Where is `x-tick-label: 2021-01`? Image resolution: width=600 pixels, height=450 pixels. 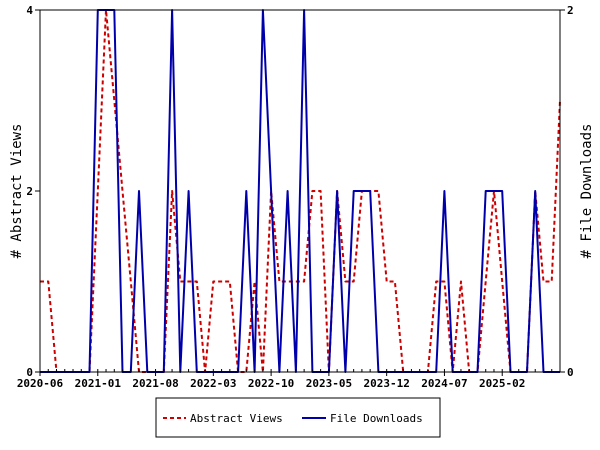 x-tick-label: 2021-01 is located at coordinates (98, 383).